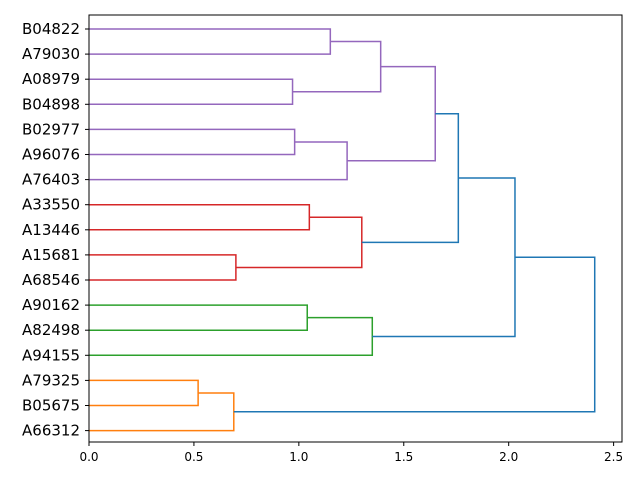 This screenshot has height=480, width=640. Describe the element at coordinates (191, 92) in the screenshot. I see `branch-m2` at that location.